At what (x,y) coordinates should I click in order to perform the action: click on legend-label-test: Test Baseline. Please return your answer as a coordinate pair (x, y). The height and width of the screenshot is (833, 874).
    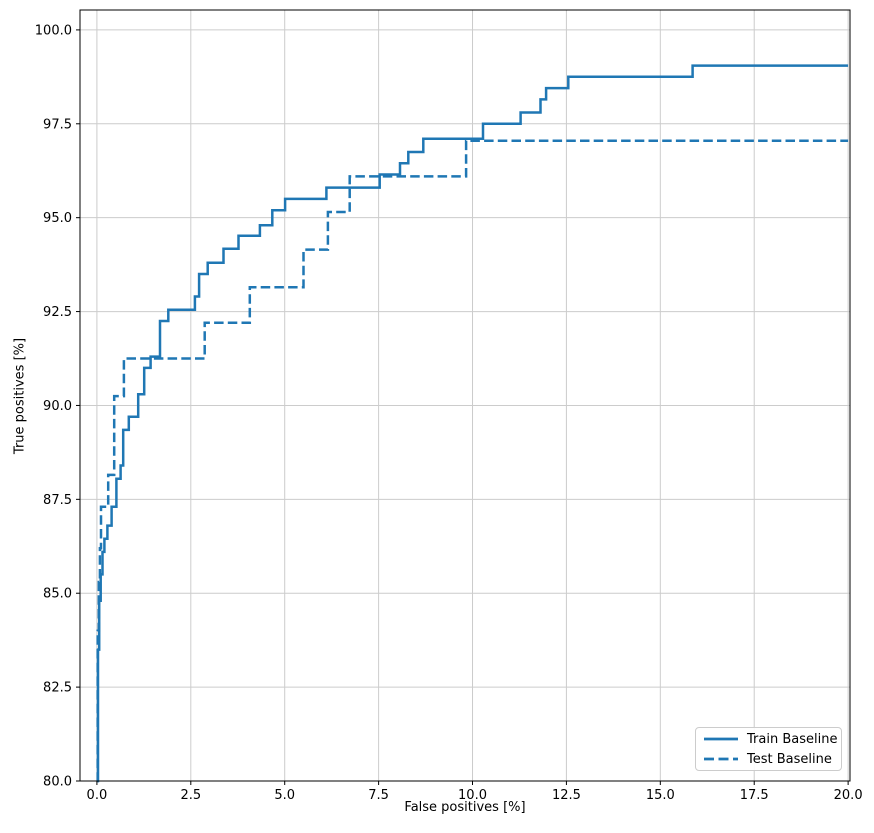
    Looking at the image, I should click on (789, 759).